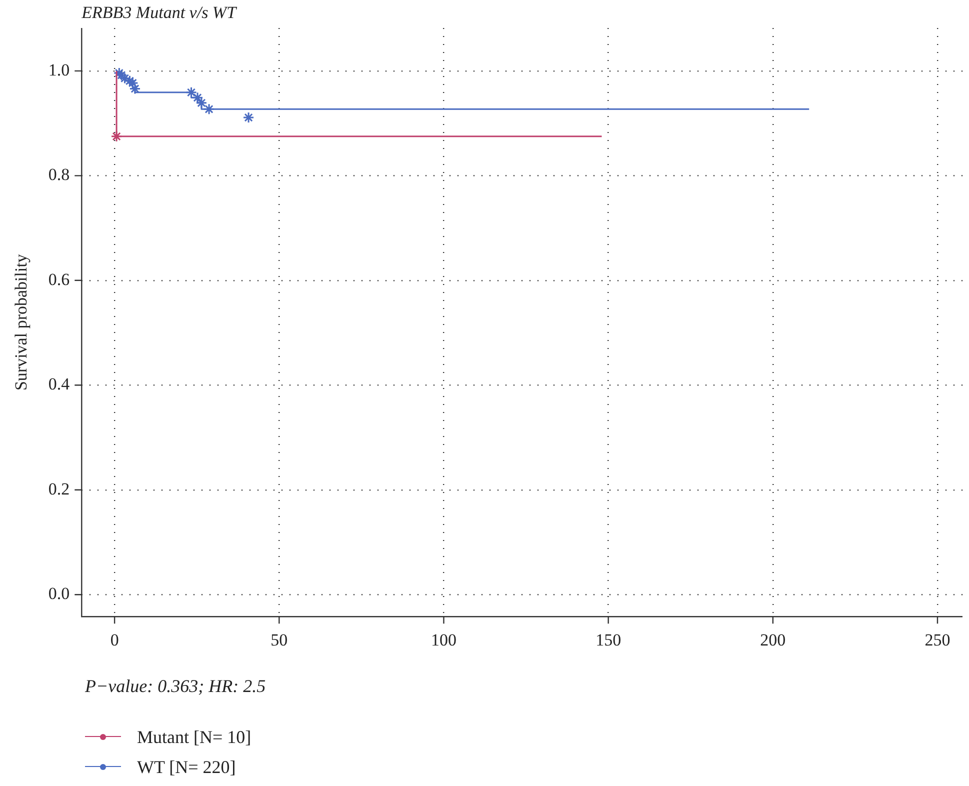 The width and height of the screenshot is (969, 786). Describe the element at coordinates (937, 640) in the screenshot. I see `x-tick-label: 250` at that location.